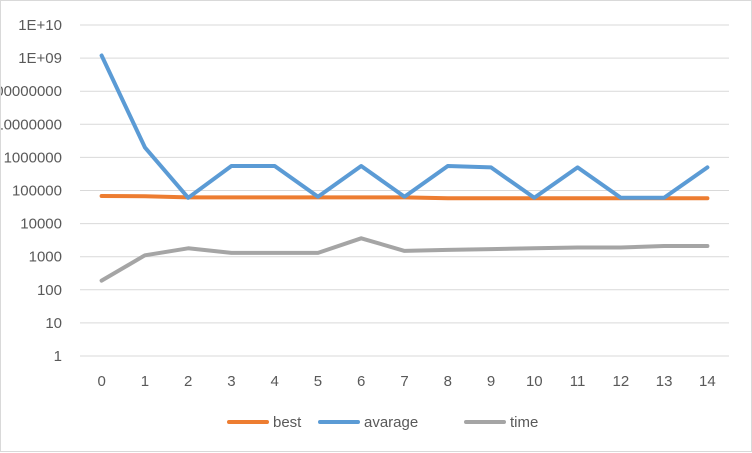  I want to click on x-axis-ticks: 0 1 2 3 4 5 6 7 8 9 10 11 12 13 14, so click(406, 381).